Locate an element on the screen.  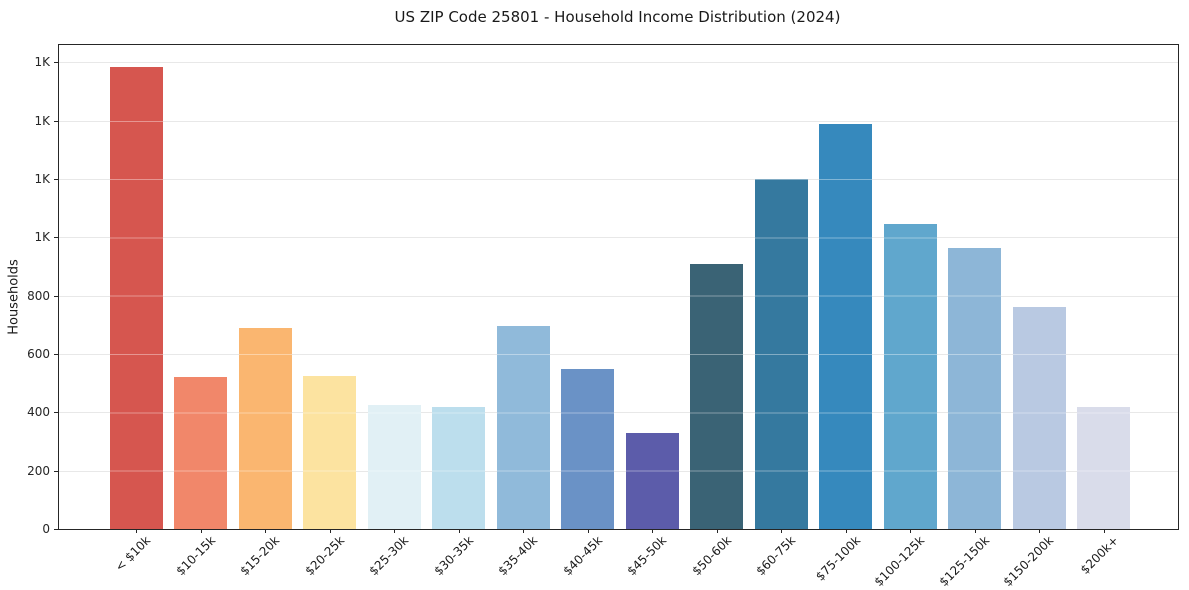
bar-45-50k is located at coordinates (652, 480).